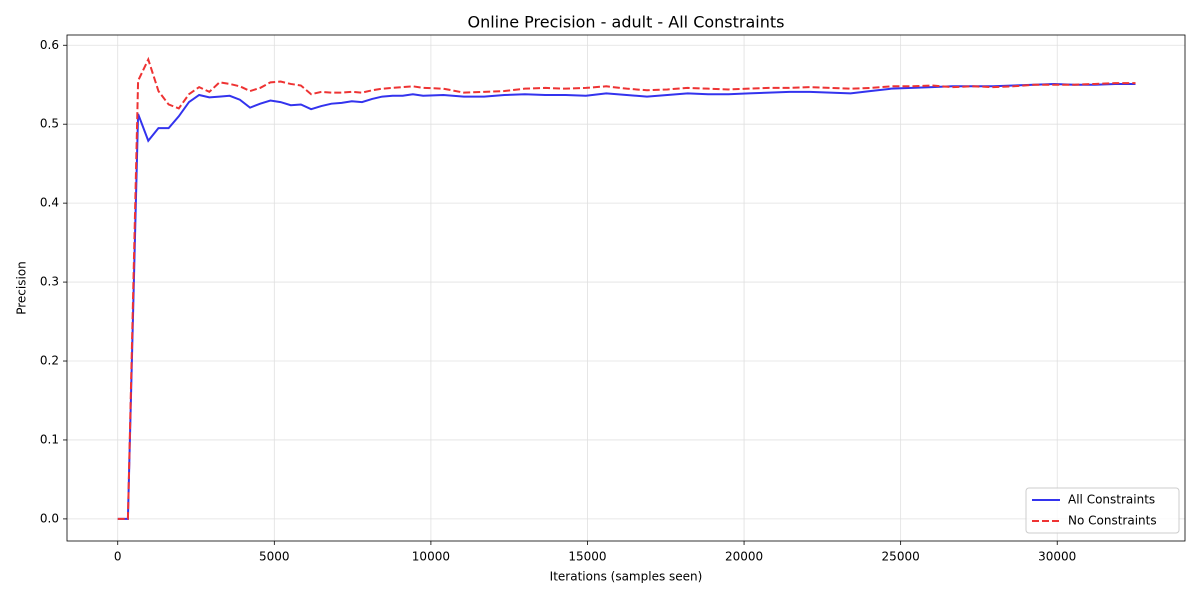 The width and height of the screenshot is (1200, 600). Describe the element at coordinates (744, 557) in the screenshot. I see `x-tick-label: 20000` at that location.